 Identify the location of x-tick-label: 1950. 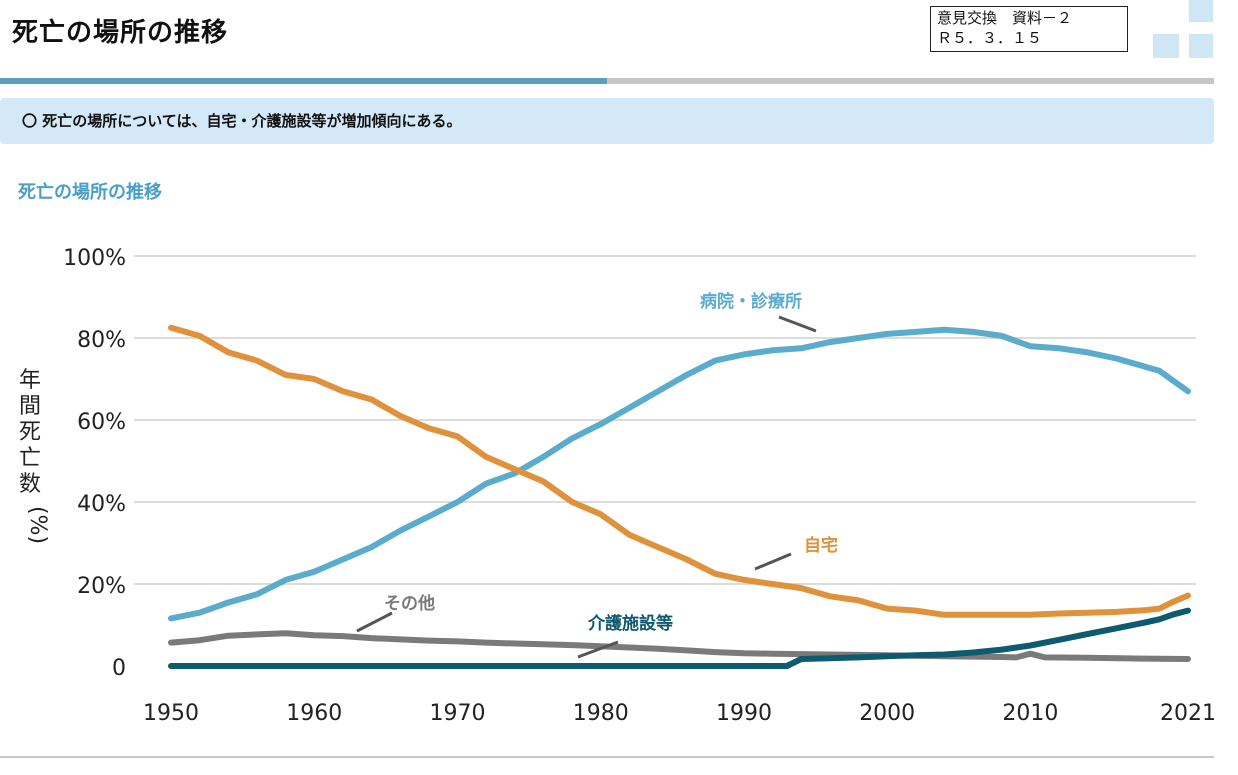
(171, 713).